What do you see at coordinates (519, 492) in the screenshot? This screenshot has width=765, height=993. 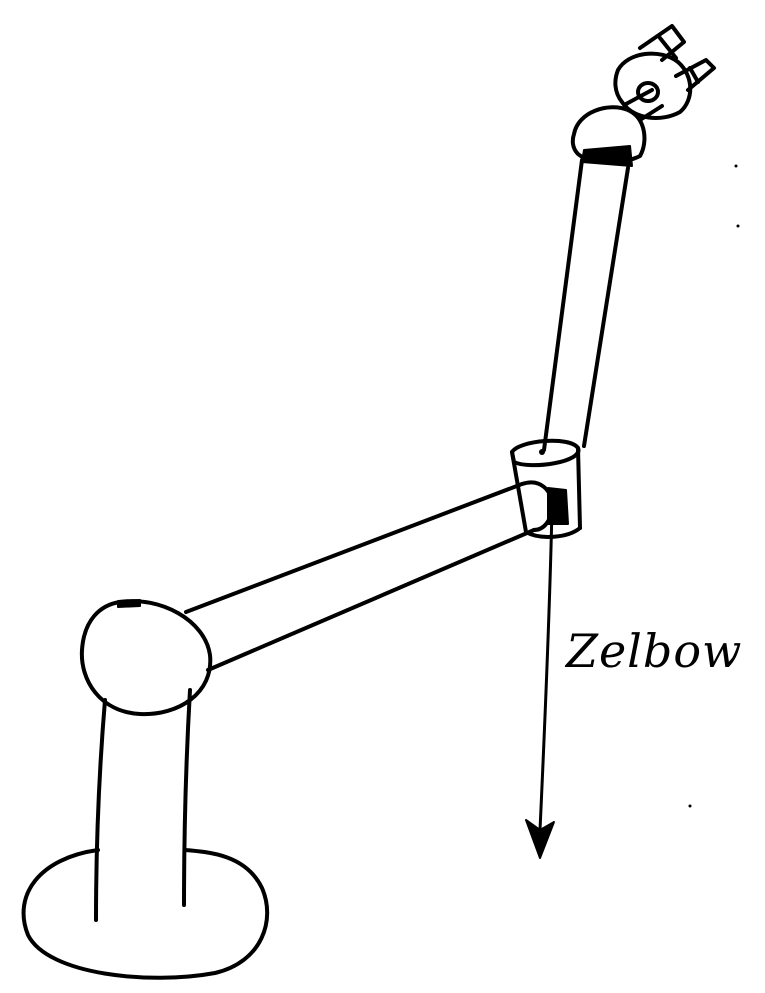 I see `elbow-joint-left-side` at bounding box center [519, 492].